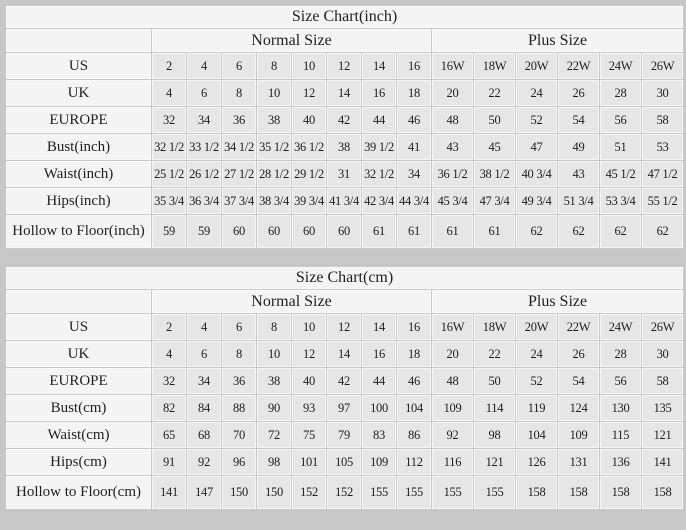  I want to click on size-cell: 50, so click(494, 120).